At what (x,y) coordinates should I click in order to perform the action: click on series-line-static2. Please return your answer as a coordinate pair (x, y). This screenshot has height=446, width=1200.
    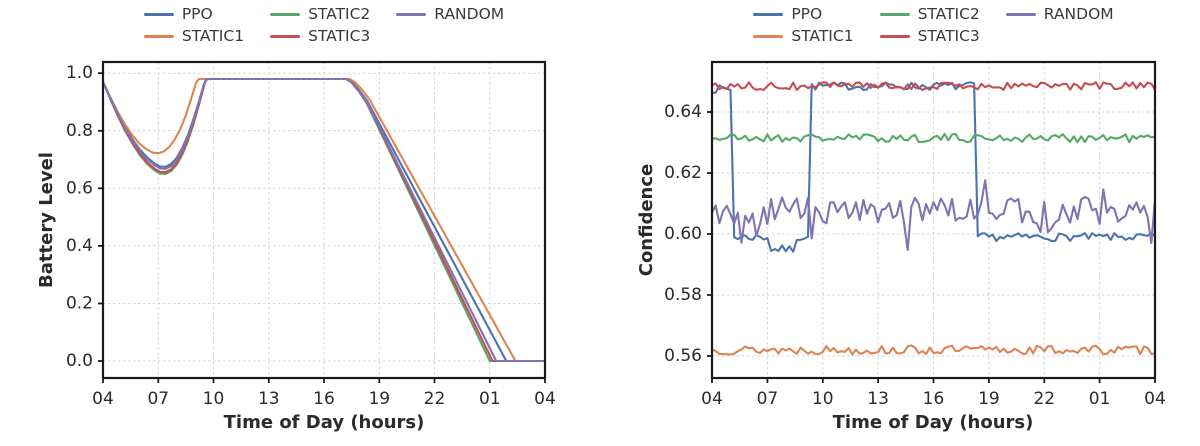
    Looking at the image, I should click on (933, 138).